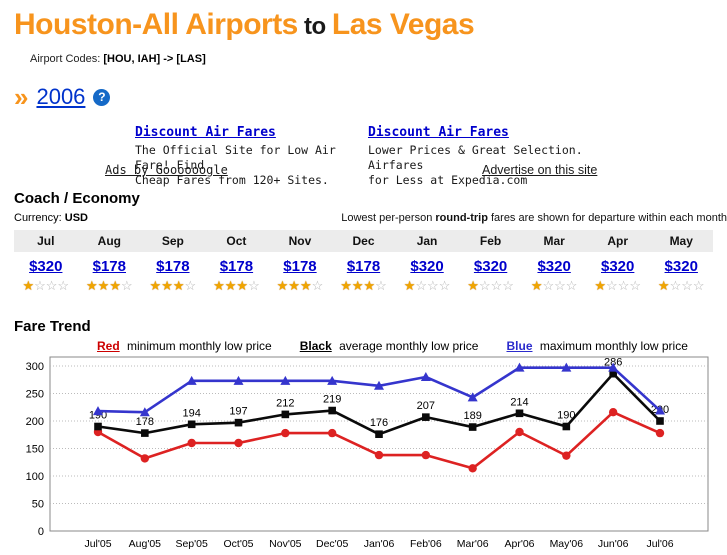  Describe the element at coordinates (76, 218) in the screenshot. I see `currency-value: USD` at that location.